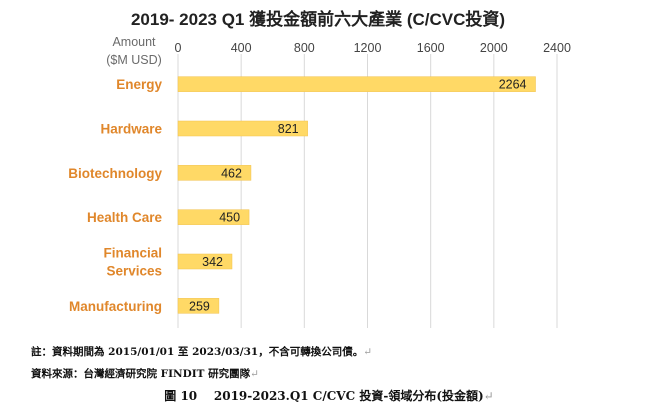 This screenshot has width=658, height=410. What do you see at coordinates (241, 48) in the screenshot?
I see `x-tick-label: 400` at bounding box center [241, 48].